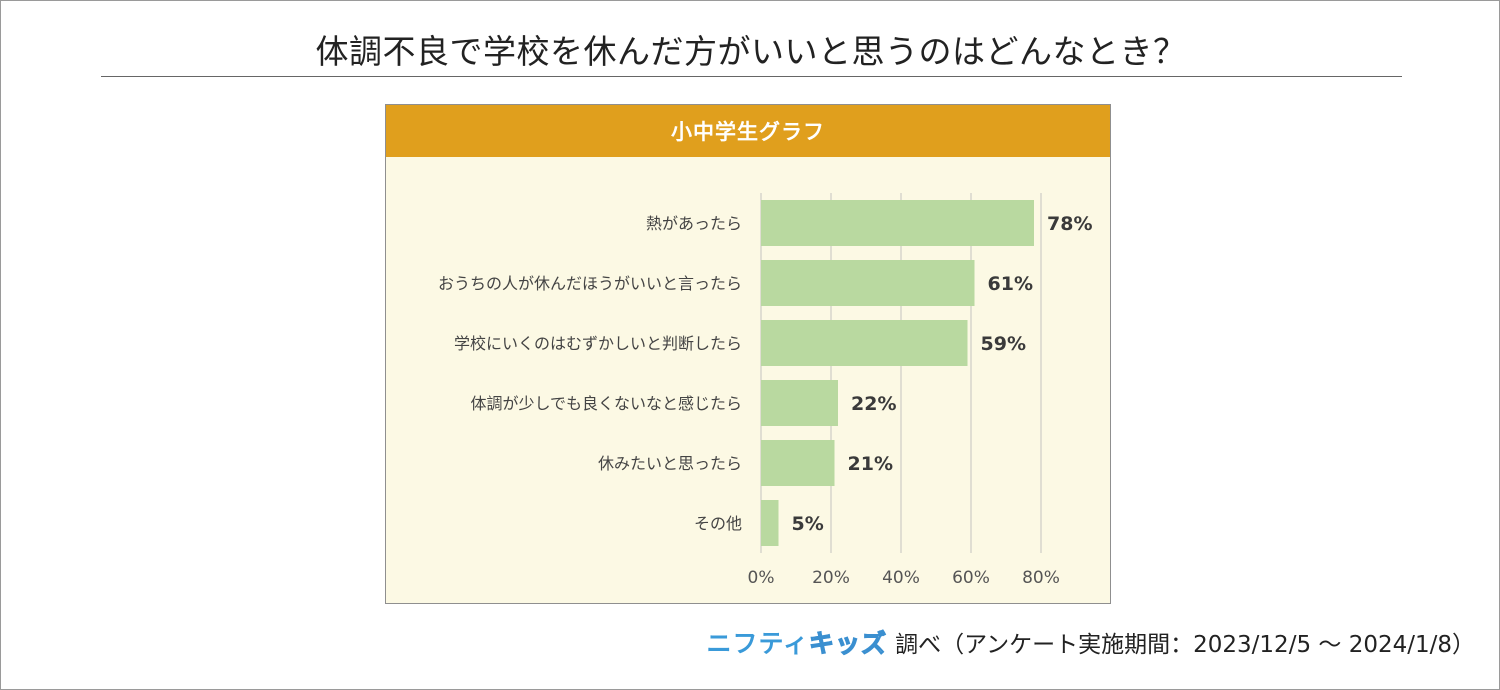 The height and width of the screenshot is (690, 1500). I want to click on bars, so click(897, 373).